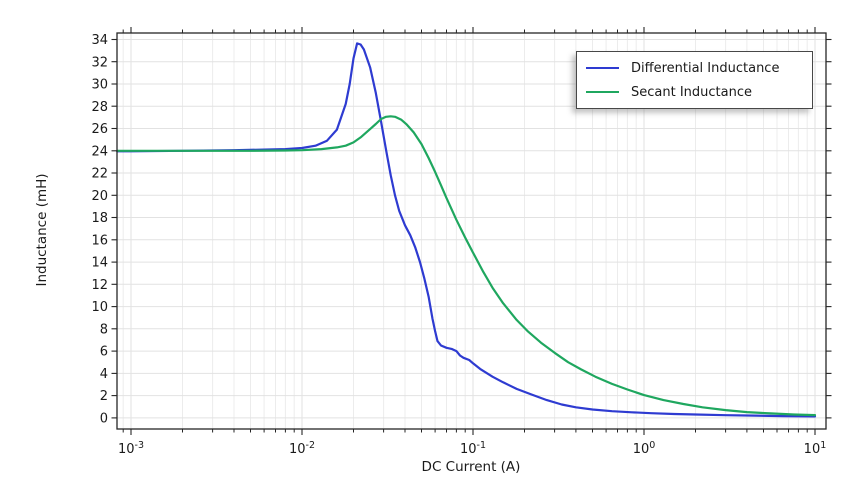 Image resolution: width=868 pixels, height=504 pixels. I want to click on y-tick-label: 12, so click(99, 285).